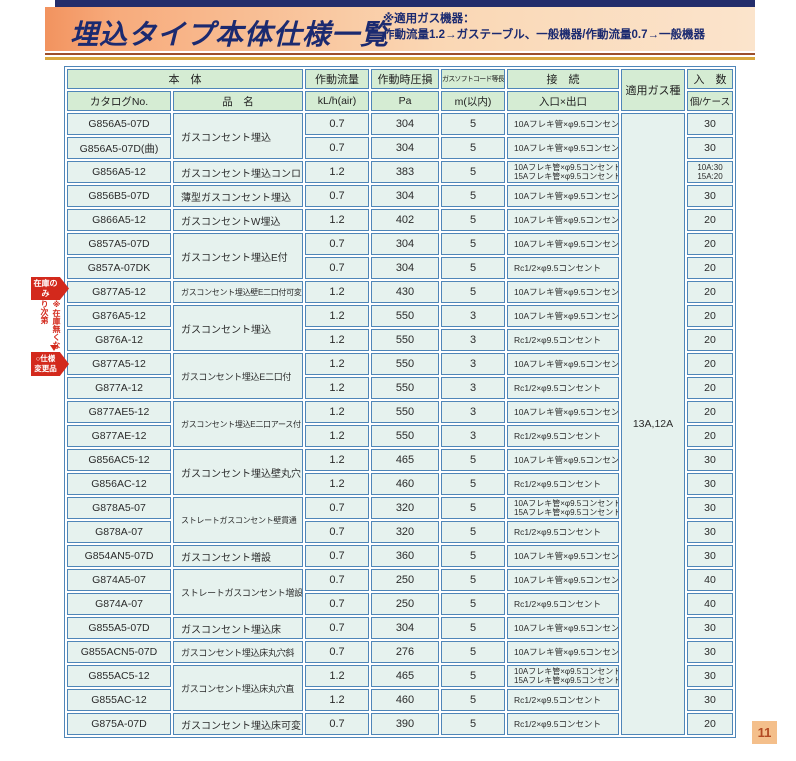 This screenshot has height=761, width=796. What do you see at coordinates (119, 196) in the screenshot?
I see `catalog-no-cell: G856B5-07D` at bounding box center [119, 196].